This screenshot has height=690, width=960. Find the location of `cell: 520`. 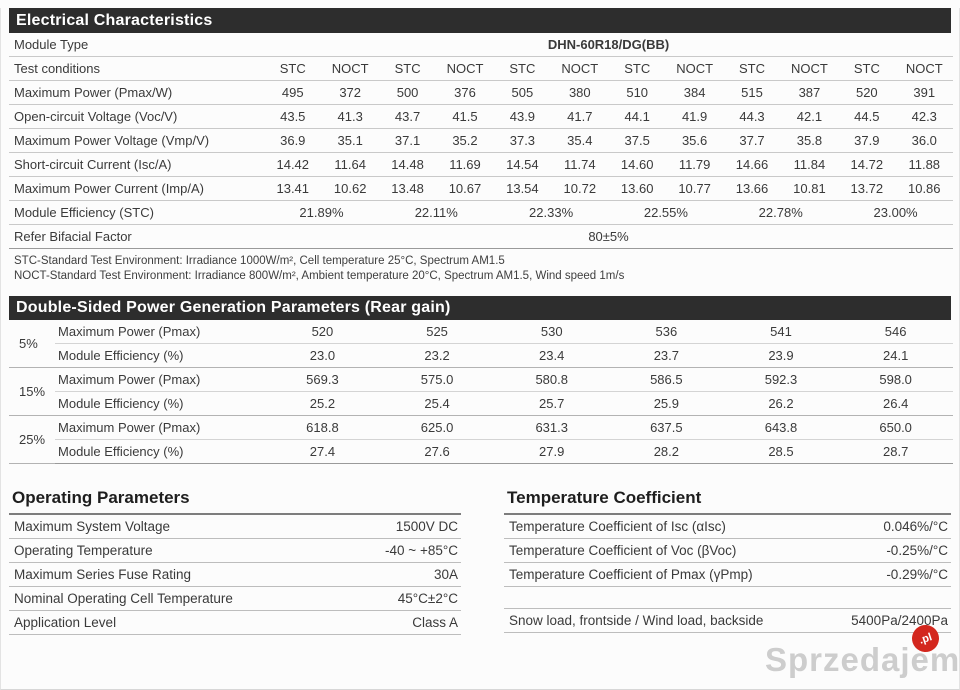

cell: 520 is located at coordinates (867, 92).